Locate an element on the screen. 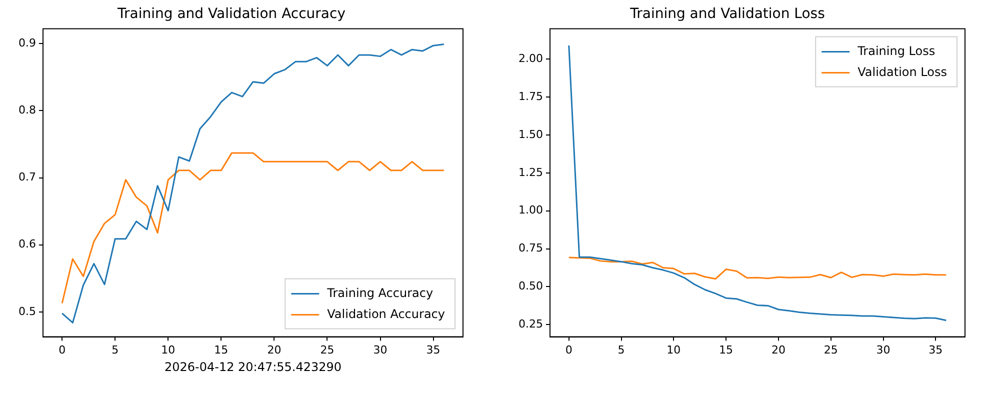 The width and height of the screenshot is (981, 393). y-tick-label: 1.00 is located at coordinates (530, 210).